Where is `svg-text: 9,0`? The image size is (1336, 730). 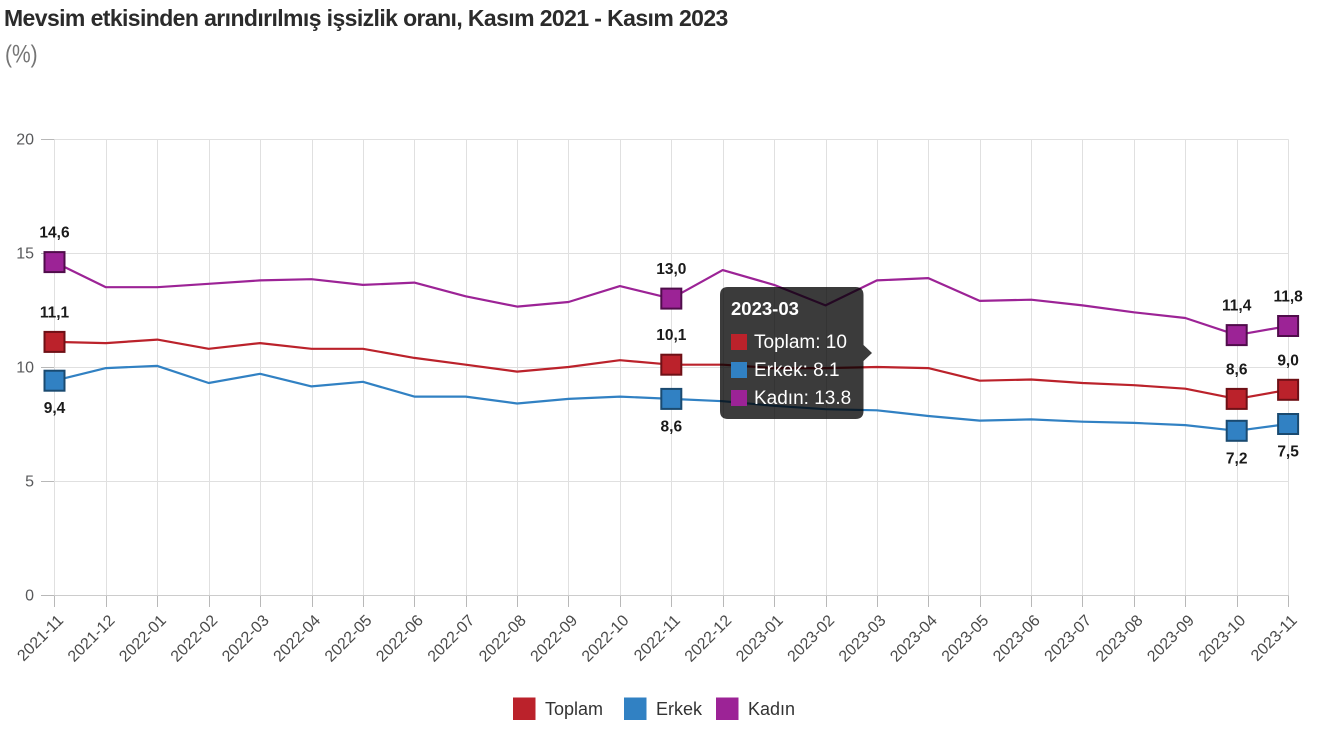
svg-text: 9,0 is located at coordinates (1288, 360).